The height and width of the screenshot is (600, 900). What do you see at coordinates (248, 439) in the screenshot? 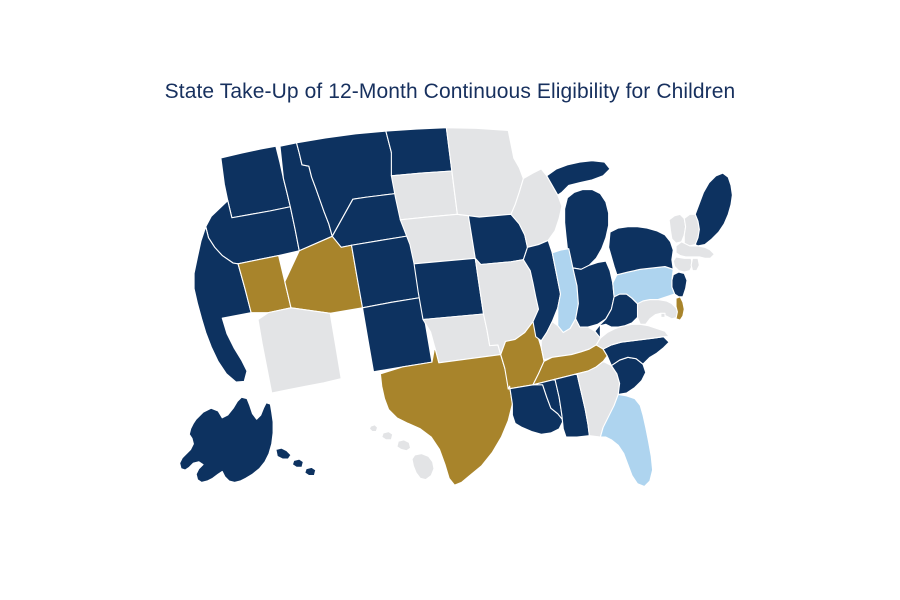
I see `state-AK` at bounding box center [248, 439].